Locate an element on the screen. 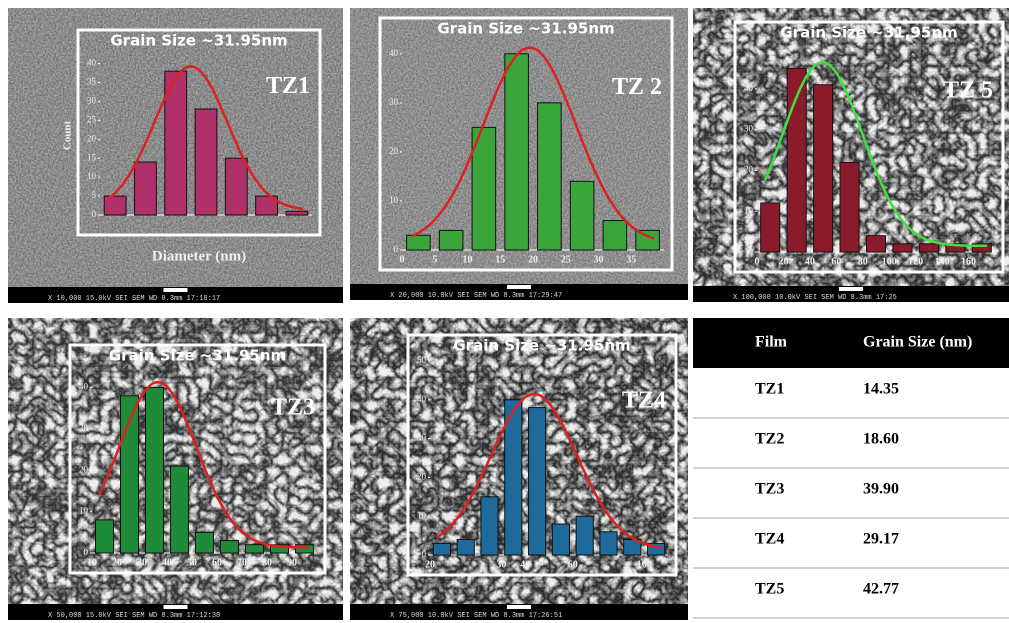 This screenshot has width=1009, height=623. panel-label: TZ 5 is located at coordinates (968, 91).